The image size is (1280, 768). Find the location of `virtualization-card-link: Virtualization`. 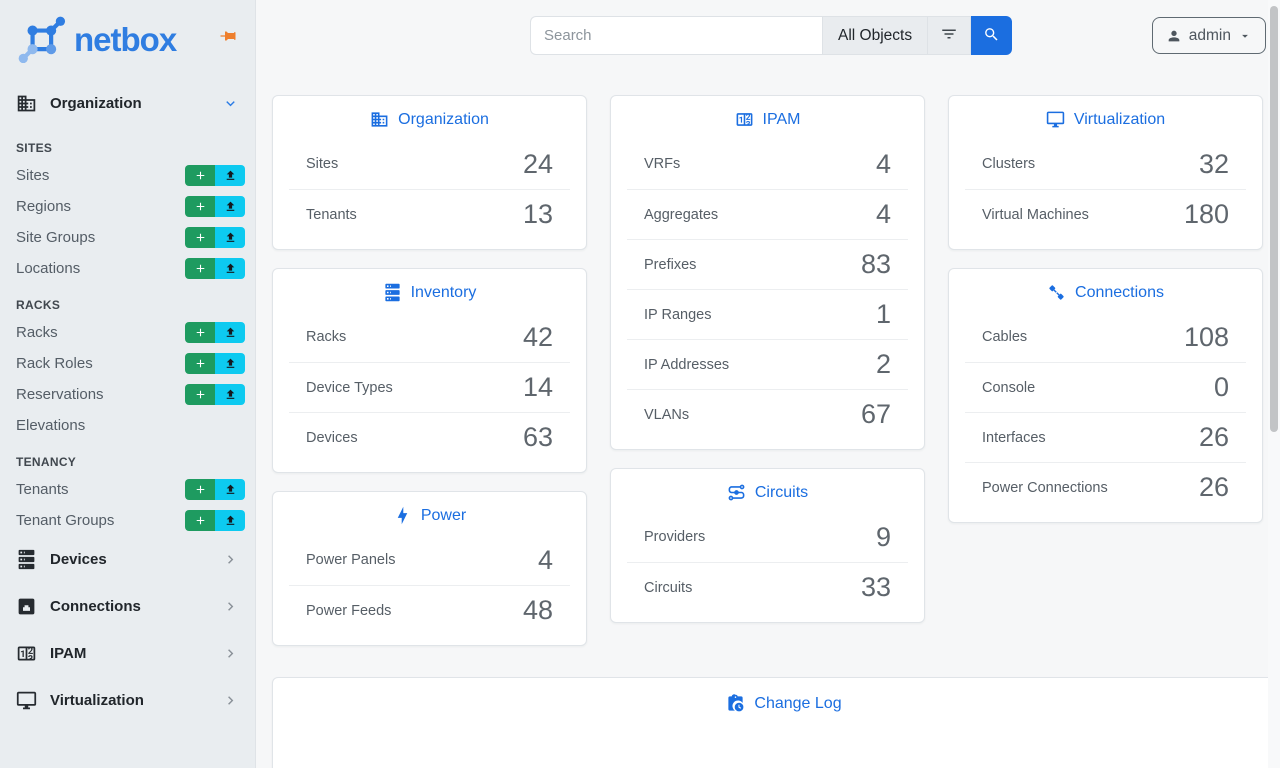

virtualization-card-link: Virtualization is located at coordinates (1105, 117).